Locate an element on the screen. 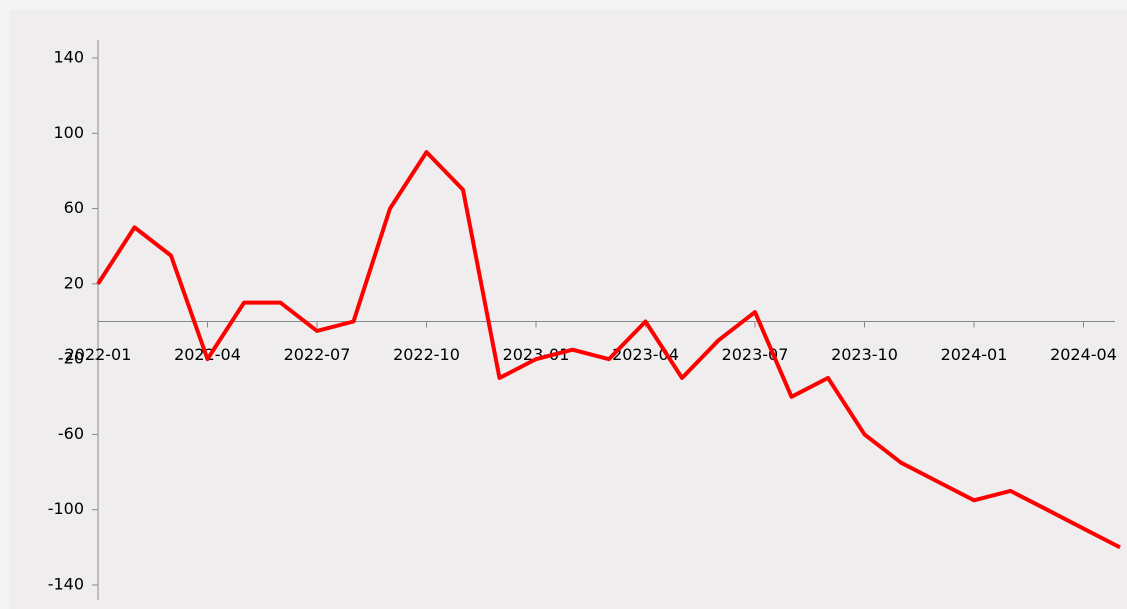  y-tick-label: -100 is located at coordinates (66, 508).